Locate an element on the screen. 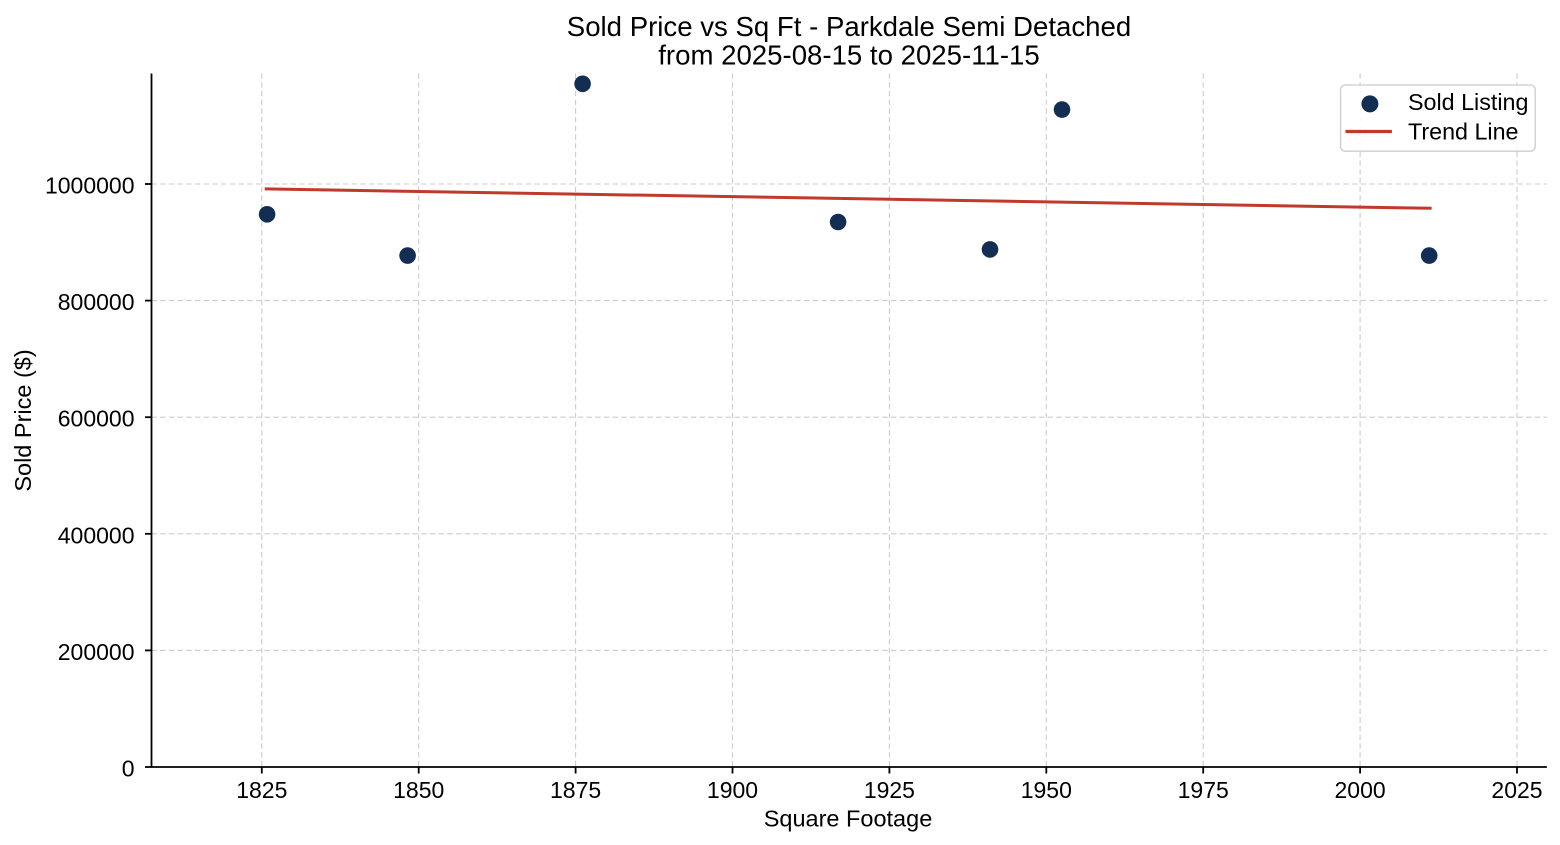  svg-text: 200000 is located at coordinates (96, 652).